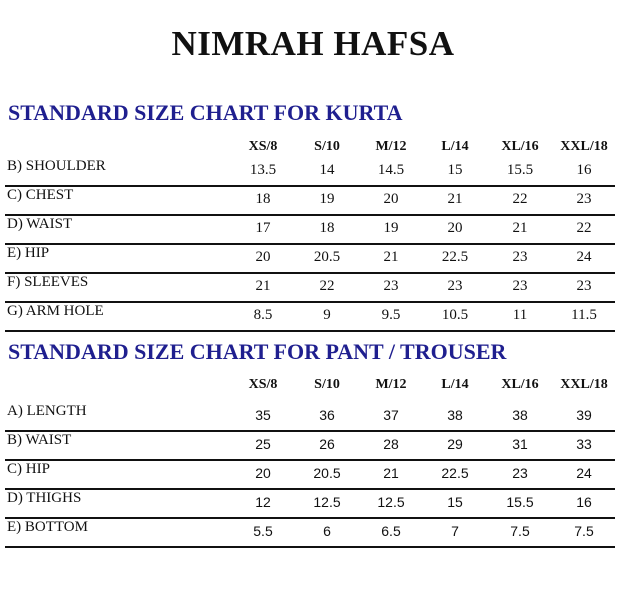 The image size is (626, 590). I want to click on measurement-cell: 37, so click(391, 415).